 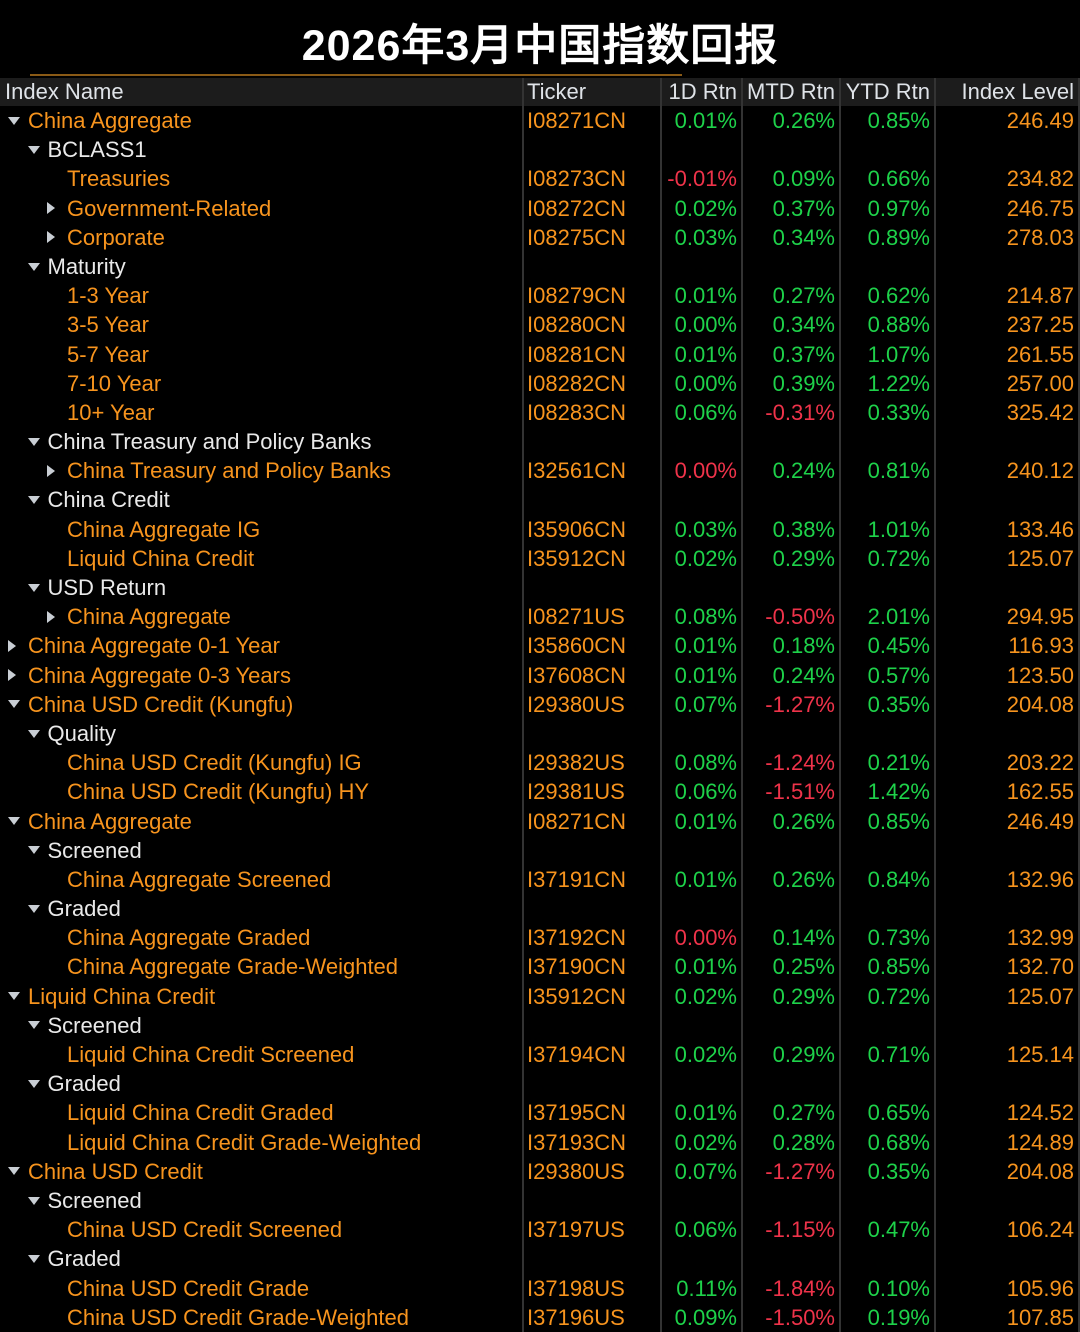 What do you see at coordinates (262, 92) in the screenshot?
I see `header-index-name: Index Name` at bounding box center [262, 92].